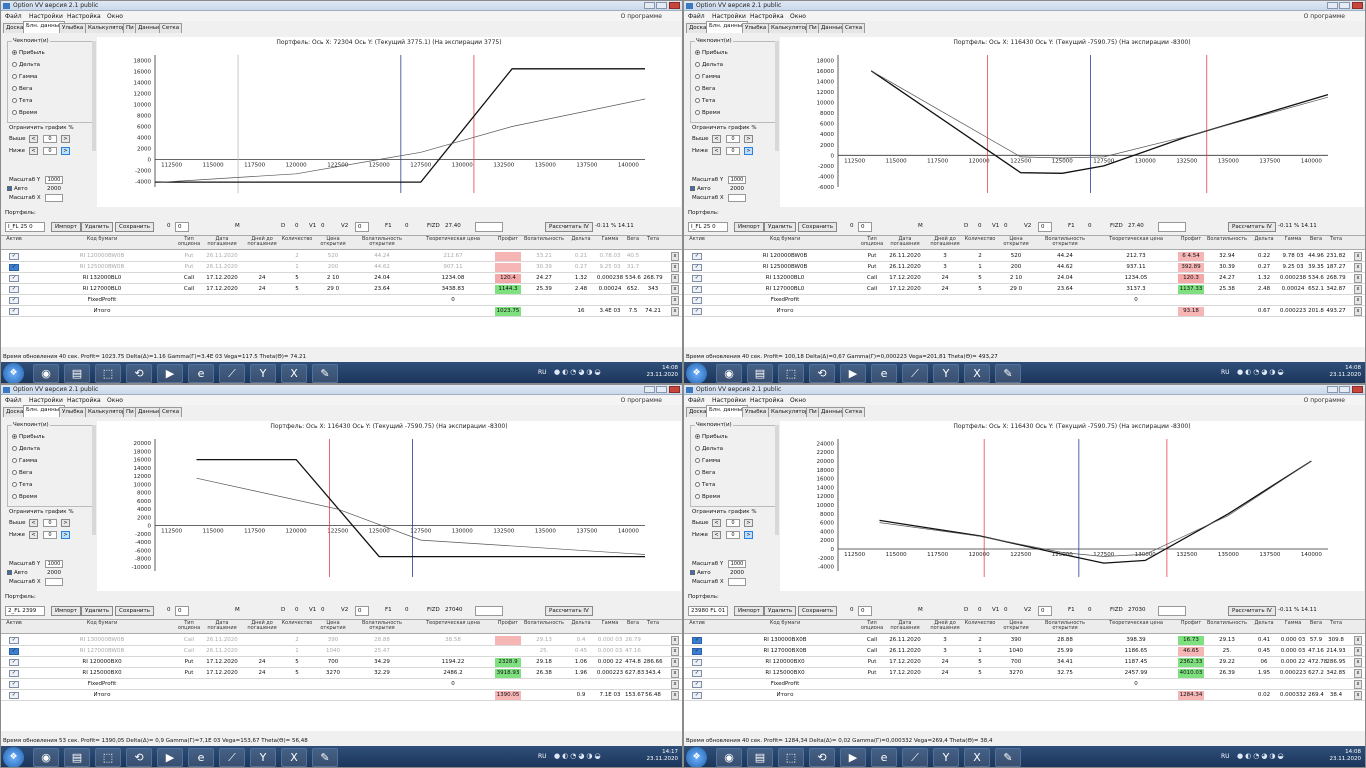 The width and height of the screenshot is (1366, 768). I want to click on explorer-icon: ▤, so click(77, 373).